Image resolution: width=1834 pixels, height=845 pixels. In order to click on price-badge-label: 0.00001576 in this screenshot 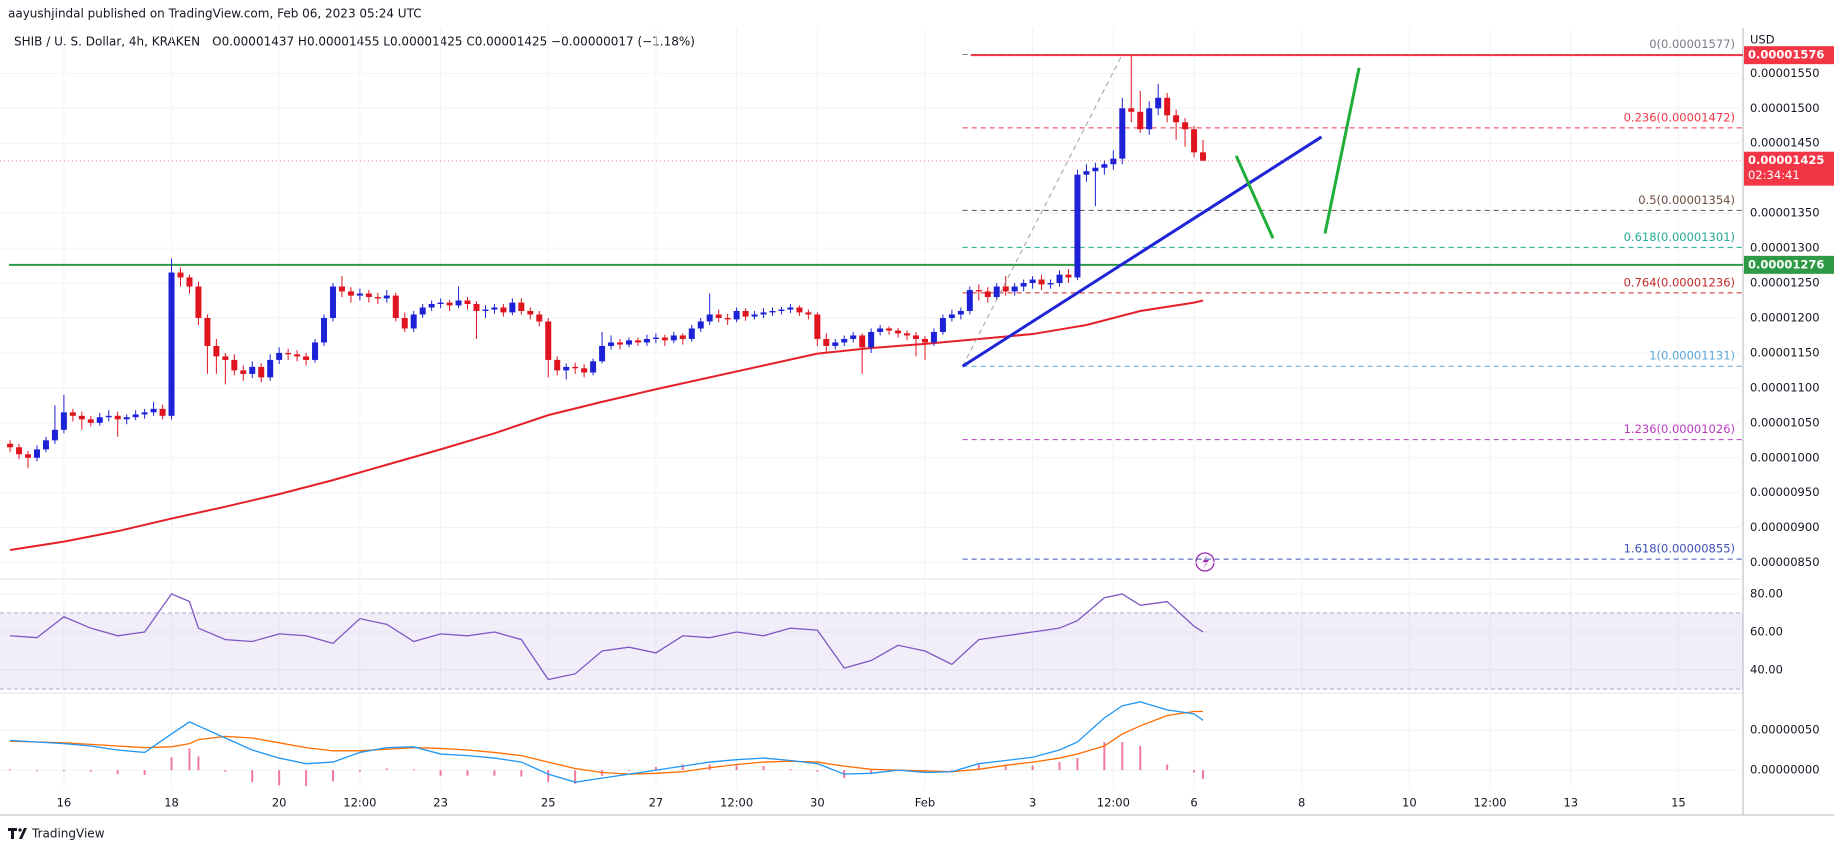, I will do `click(1786, 55)`.